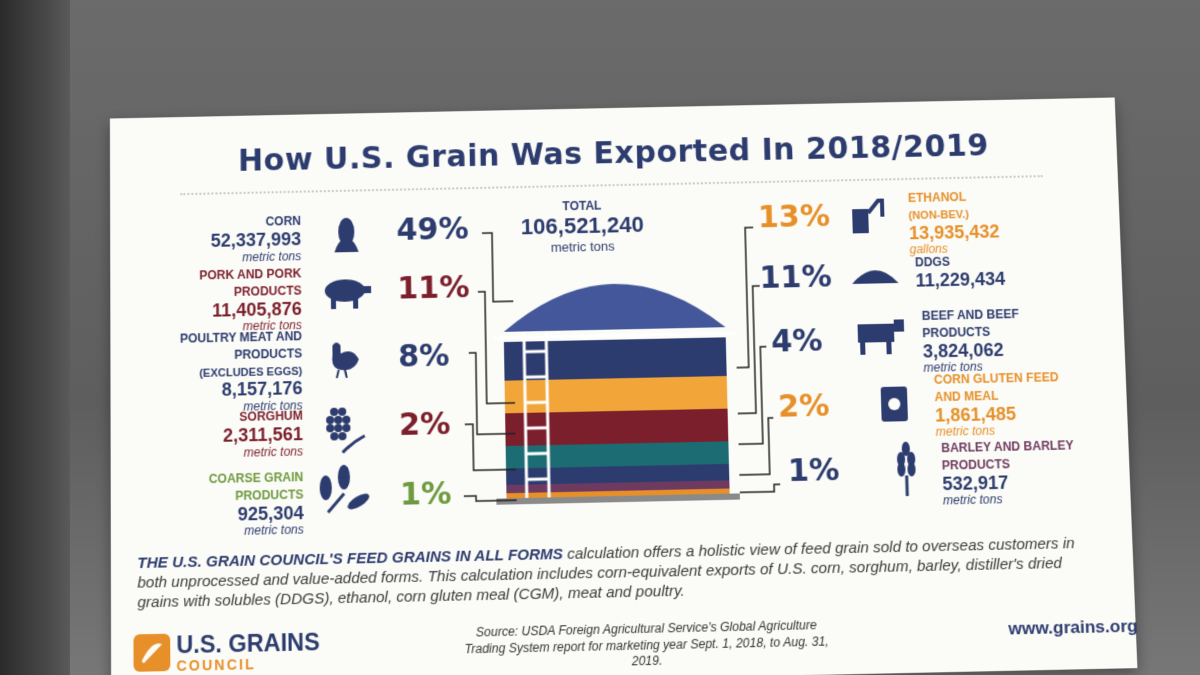 This screenshot has height=675, width=1200. What do you see at coordinates (814, 471) in the screenshot?
I see `barley-pct: 1%` at bounding box center [814, 471].